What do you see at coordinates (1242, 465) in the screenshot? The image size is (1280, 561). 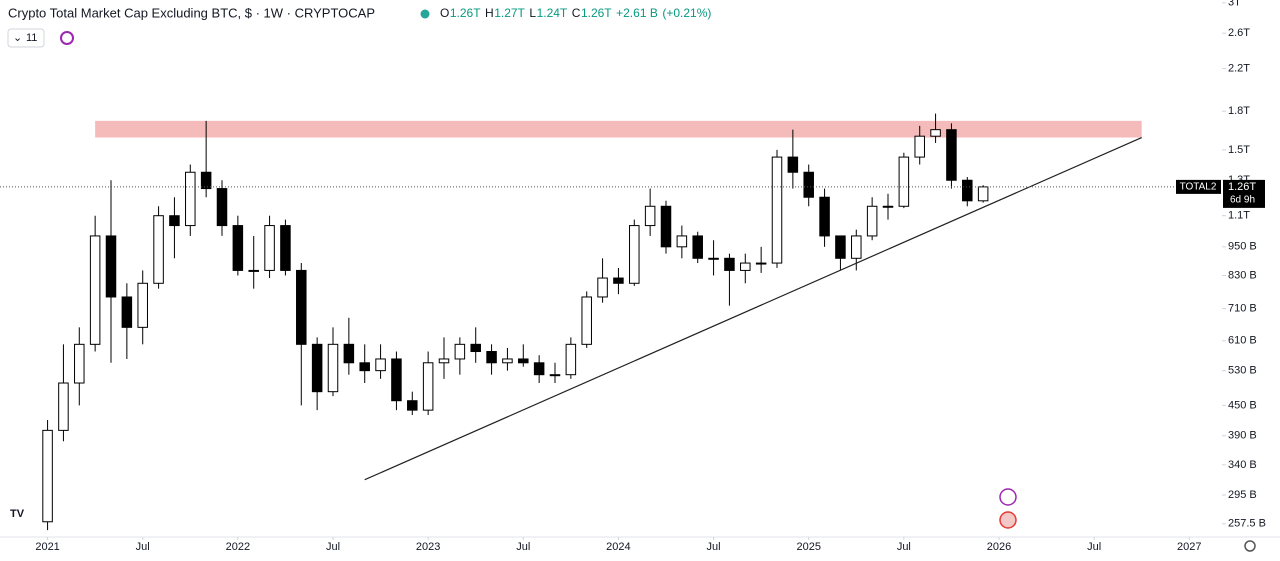 I see `y-tick-label: 340 B` at bounding box center [1242, 465].